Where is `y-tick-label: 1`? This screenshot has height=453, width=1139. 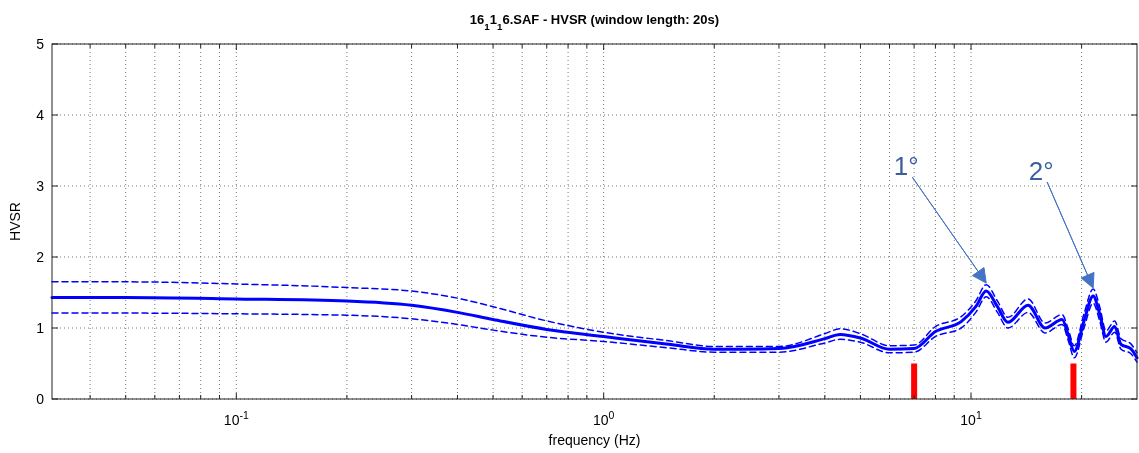 y-tick-label: 1 is located at coordinates (40, 327).